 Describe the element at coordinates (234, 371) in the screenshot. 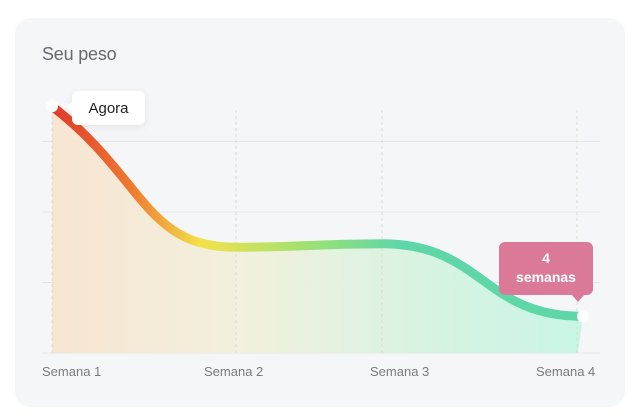

I see `x-tick-label: Semana 2` at that location.